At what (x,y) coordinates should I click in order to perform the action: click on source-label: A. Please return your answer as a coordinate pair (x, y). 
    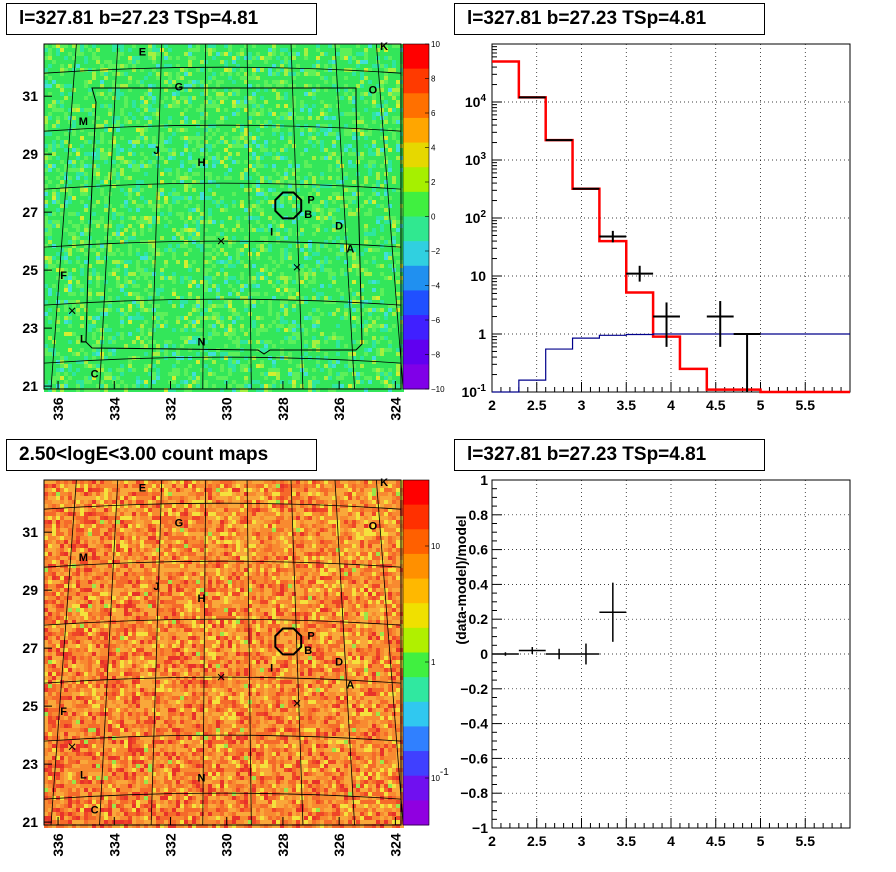
    Looking at the image, I should click on (350, 250).